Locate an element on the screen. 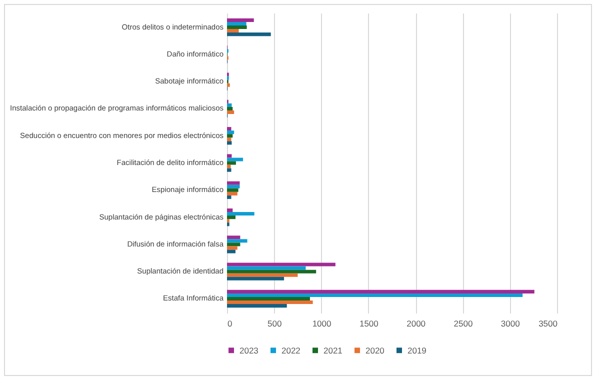 Image resolution: width=600 pixels, height=383 pixels. x-tick-label: 3500 is located at coordinates (548, 323).